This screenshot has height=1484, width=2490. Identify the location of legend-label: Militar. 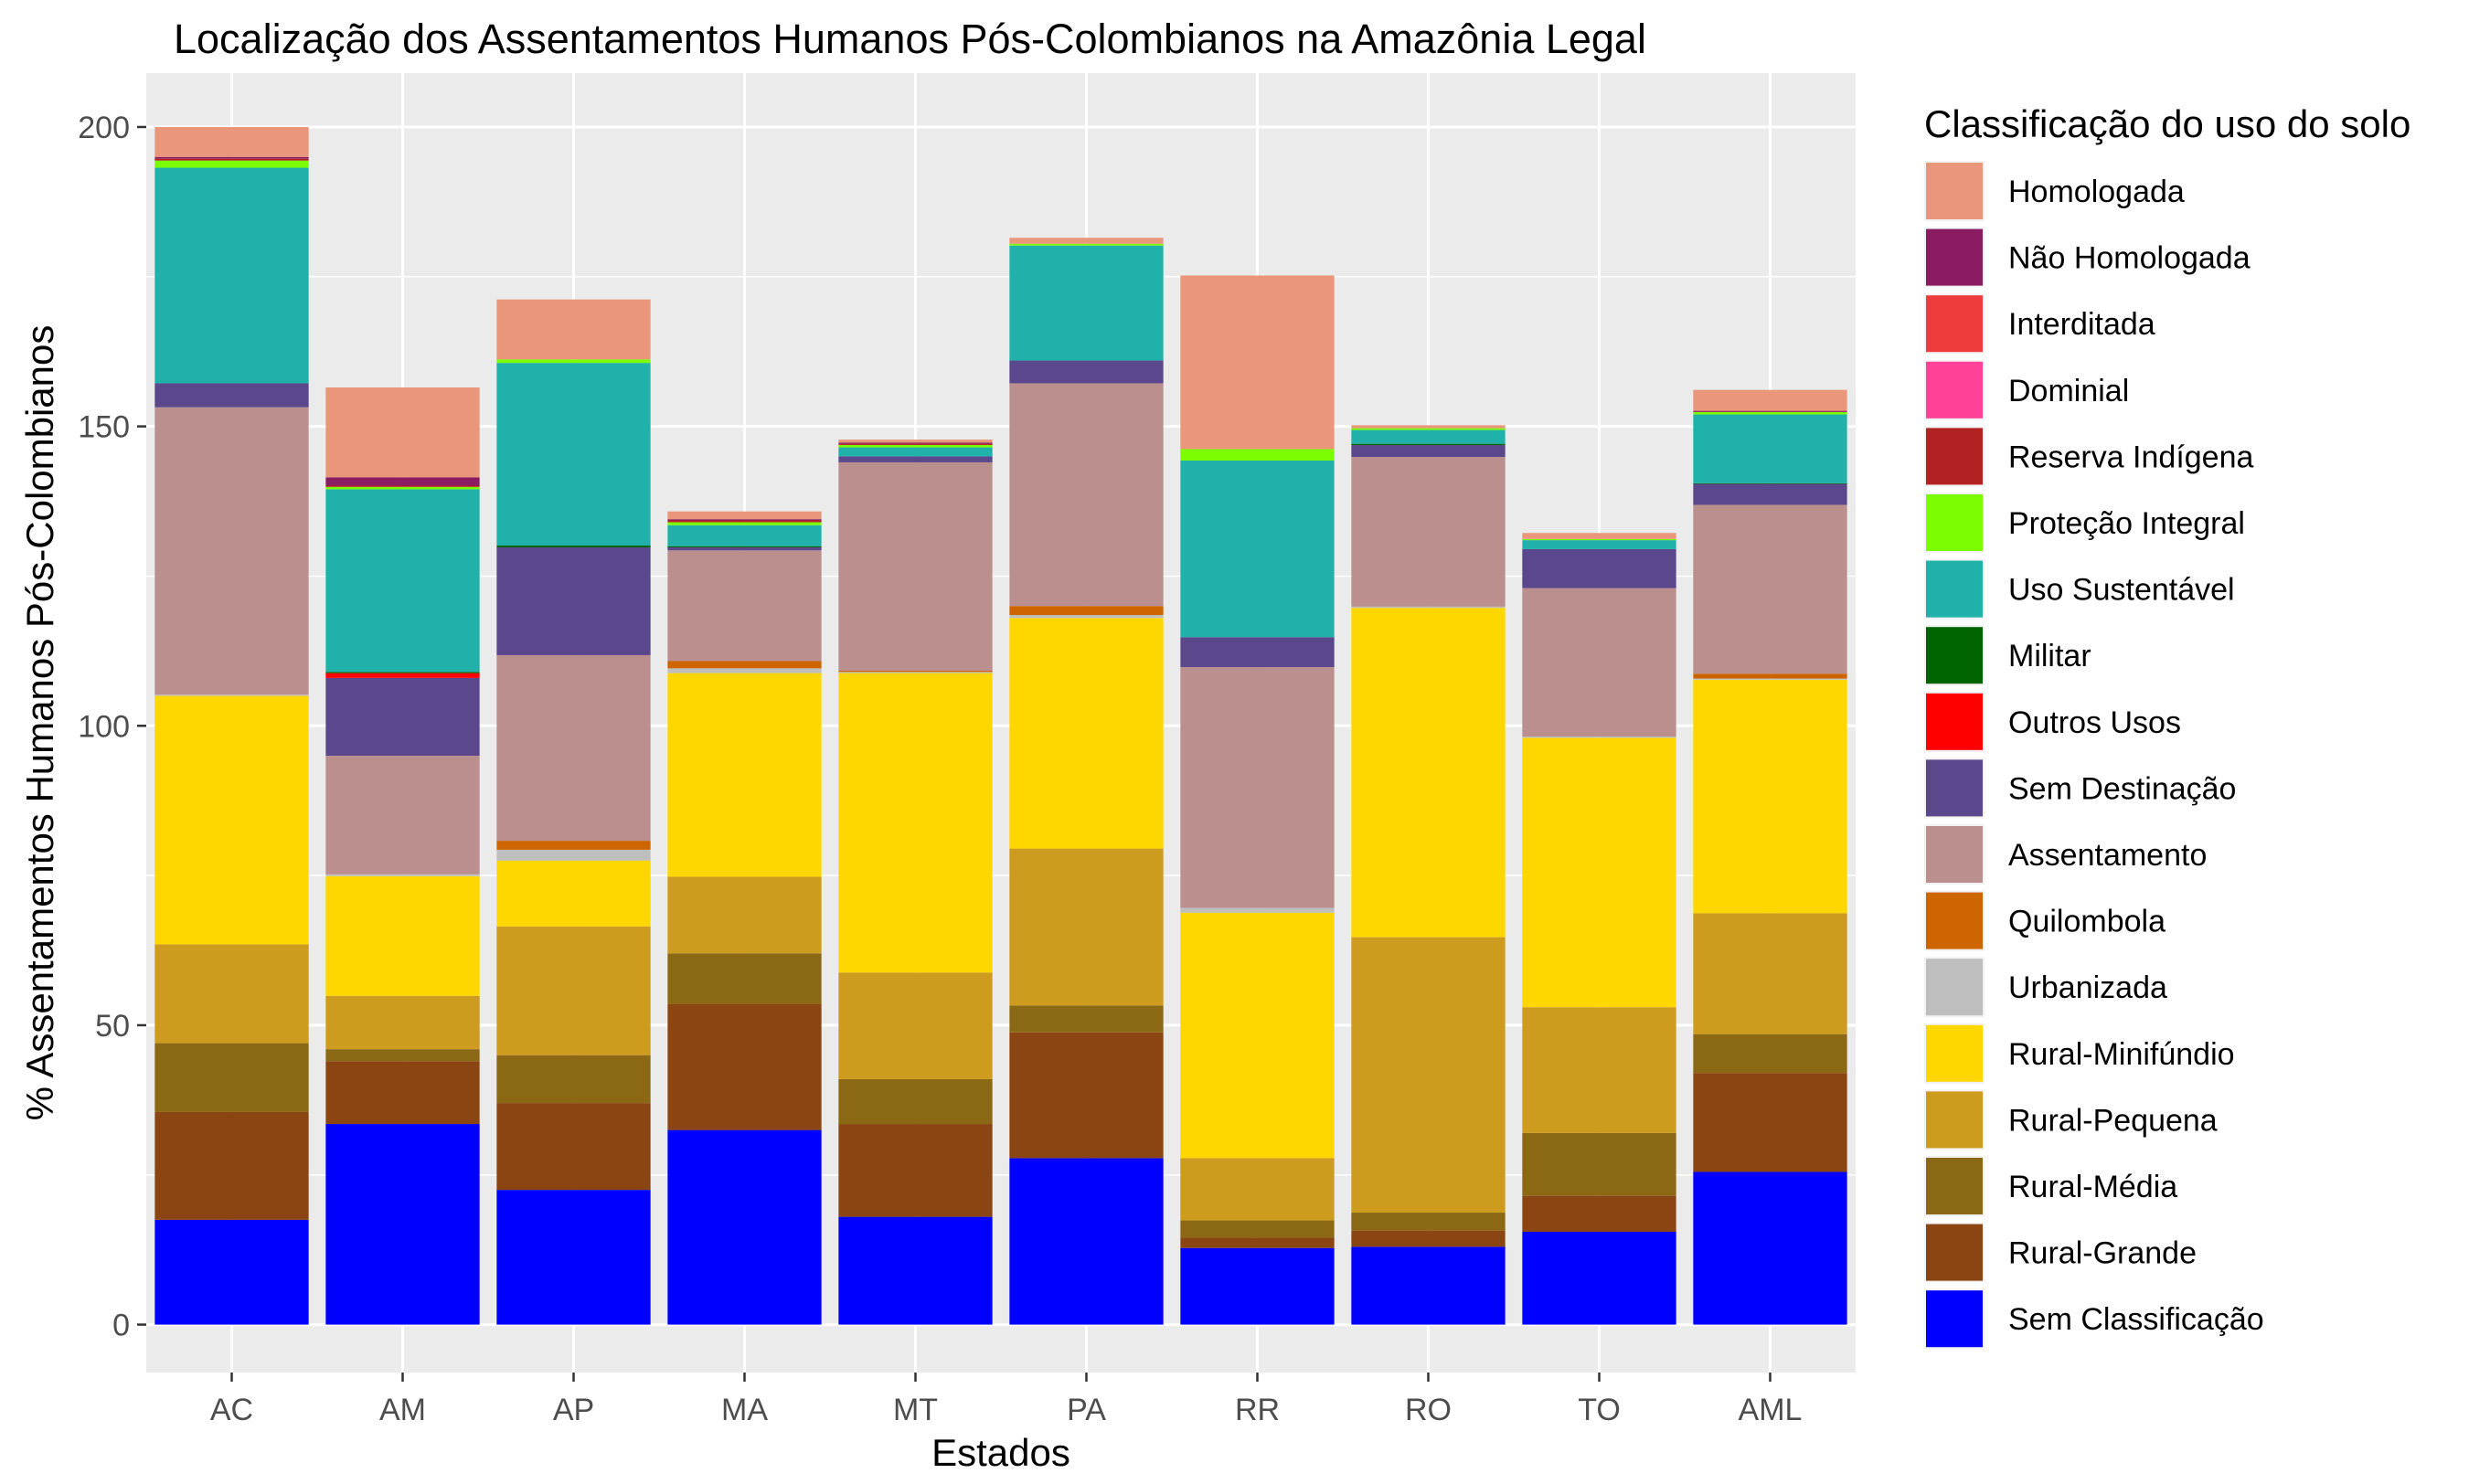
(2049, 656).